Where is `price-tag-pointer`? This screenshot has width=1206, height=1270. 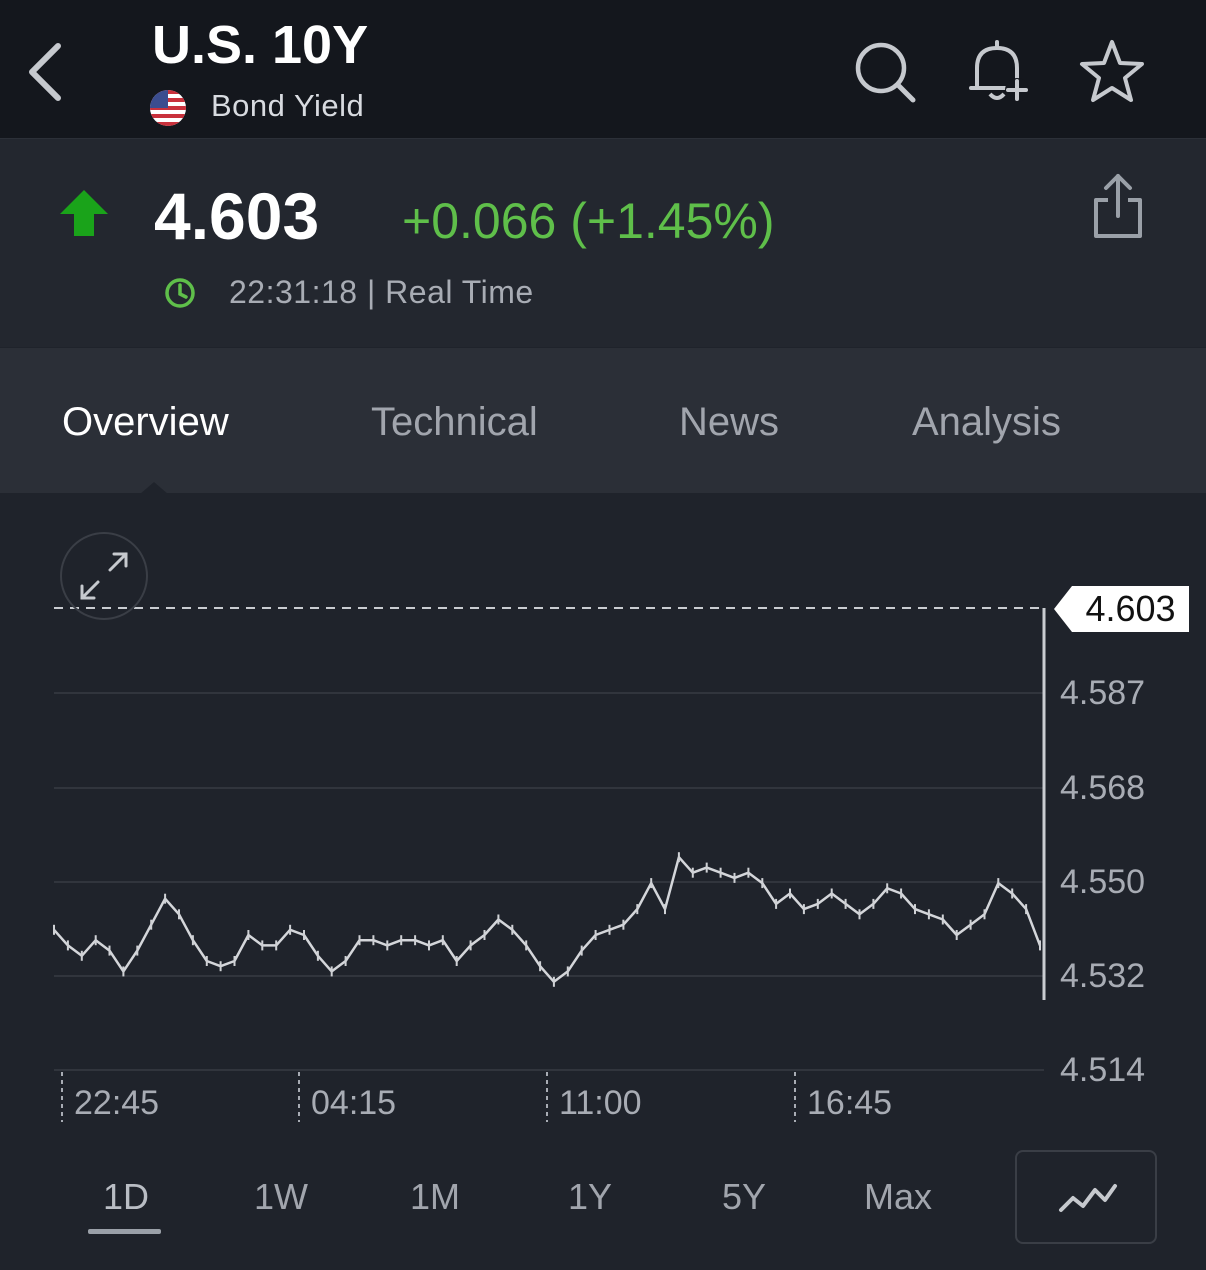
price-tag-pointer is located at coordinates (1063, 609).